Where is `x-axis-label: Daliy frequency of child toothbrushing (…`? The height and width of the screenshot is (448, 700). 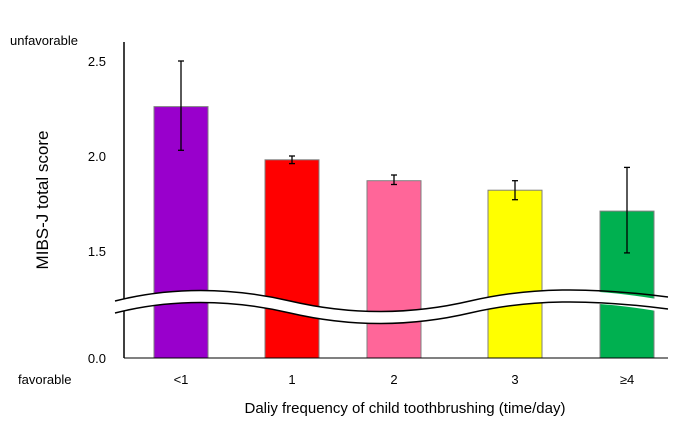 x-axis-label: Daliy frequency of child toothbrushing (… is located at coordinates (405, 408).